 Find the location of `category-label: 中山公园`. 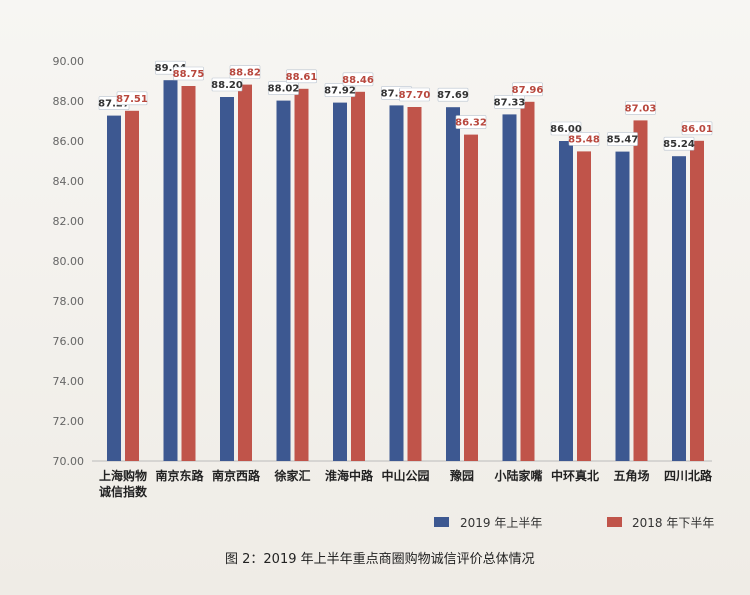

category-label: 中山公园 is located at coordinates (405, 475).